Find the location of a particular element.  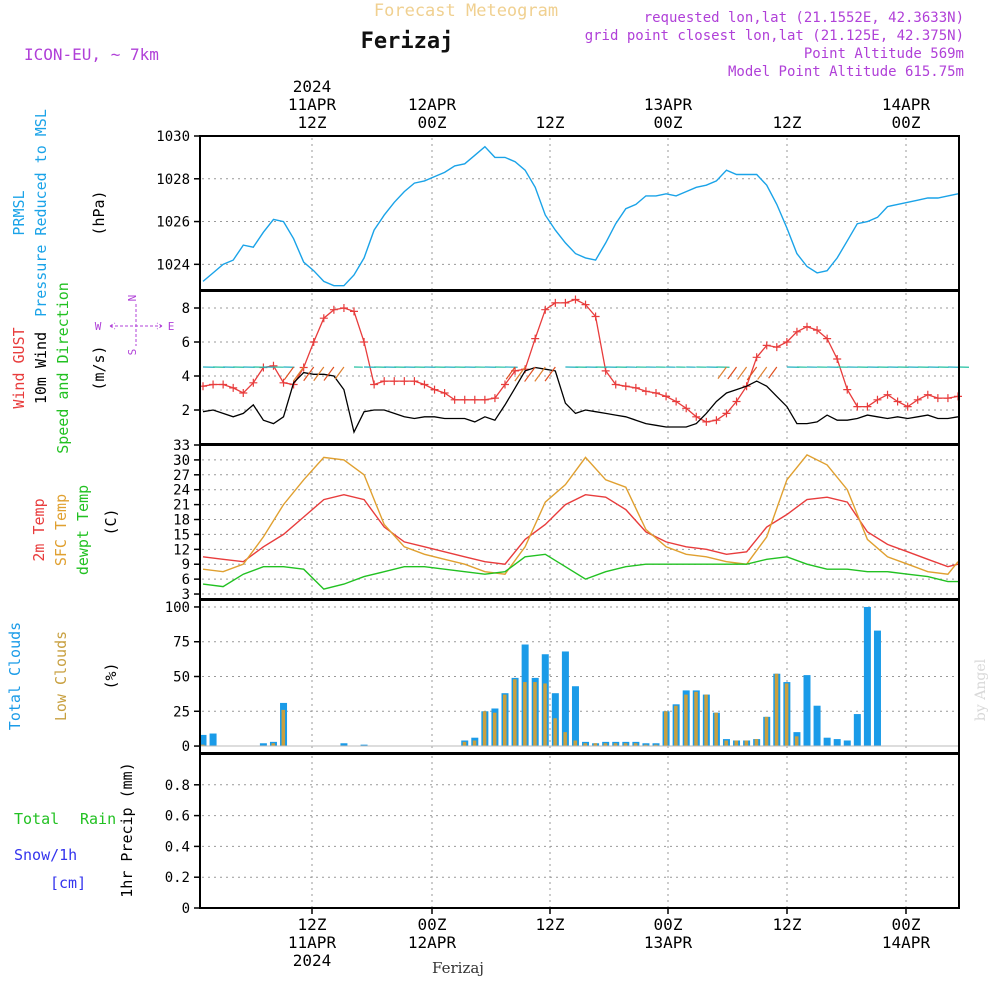

temperature-ytick-label: 21 is located at coordinates (181, 506).